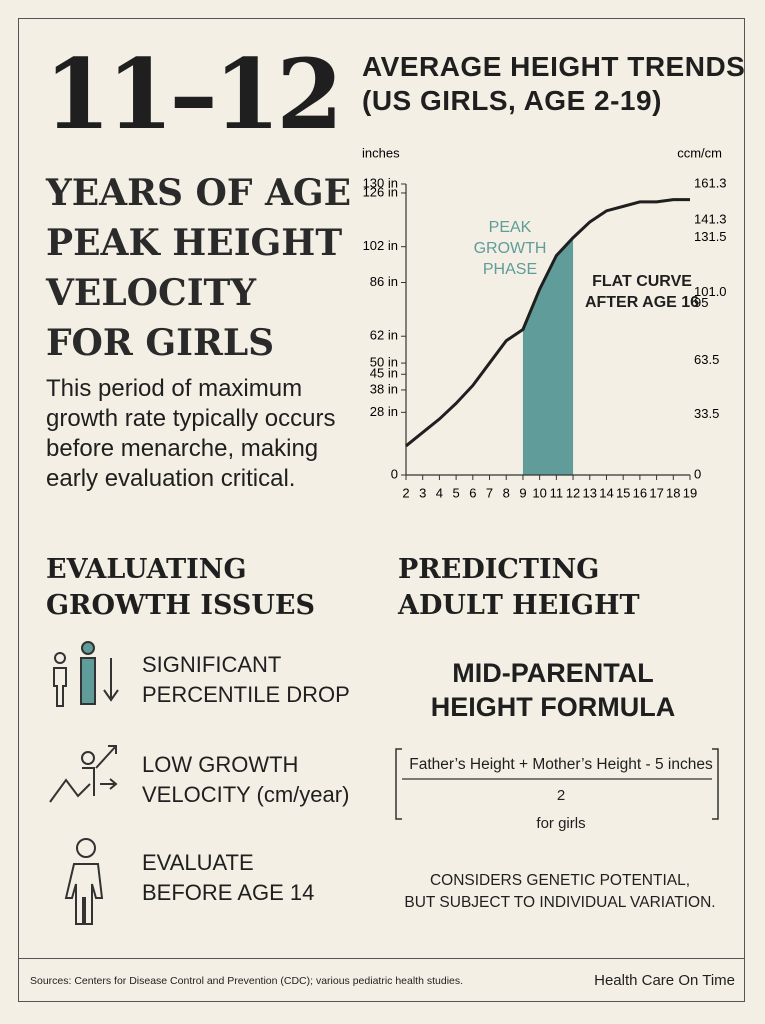  I want to click on y2-tick-label: 63.5, so click(706, 359).